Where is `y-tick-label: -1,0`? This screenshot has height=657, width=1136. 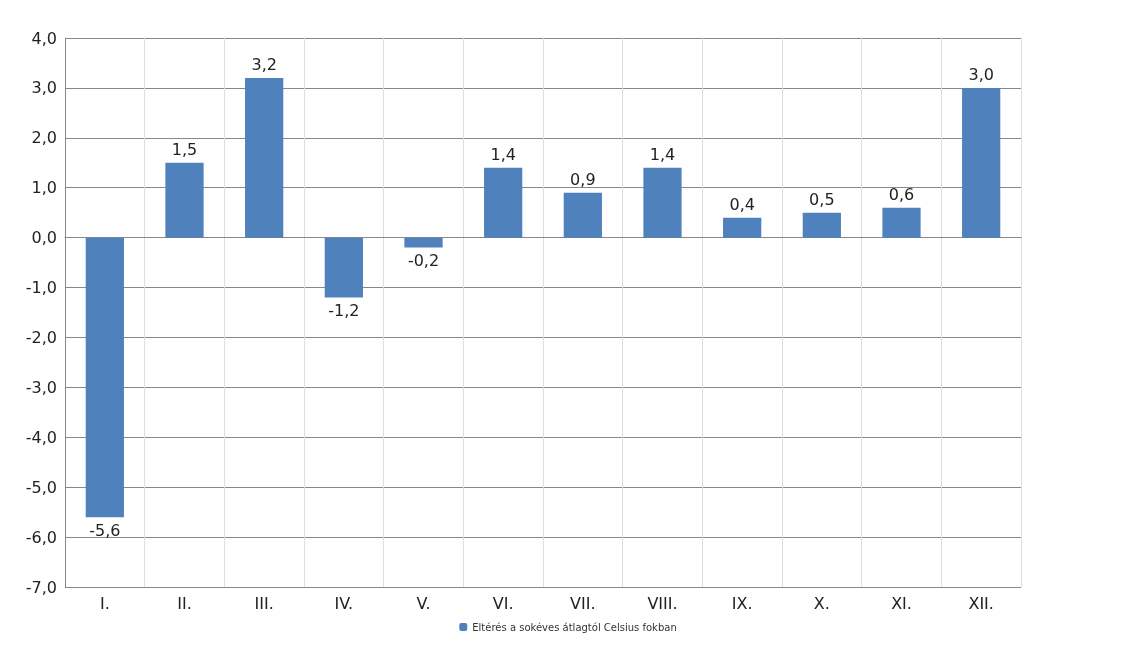 y-tick-label: -1,0 is located at coordinates (41, 288).